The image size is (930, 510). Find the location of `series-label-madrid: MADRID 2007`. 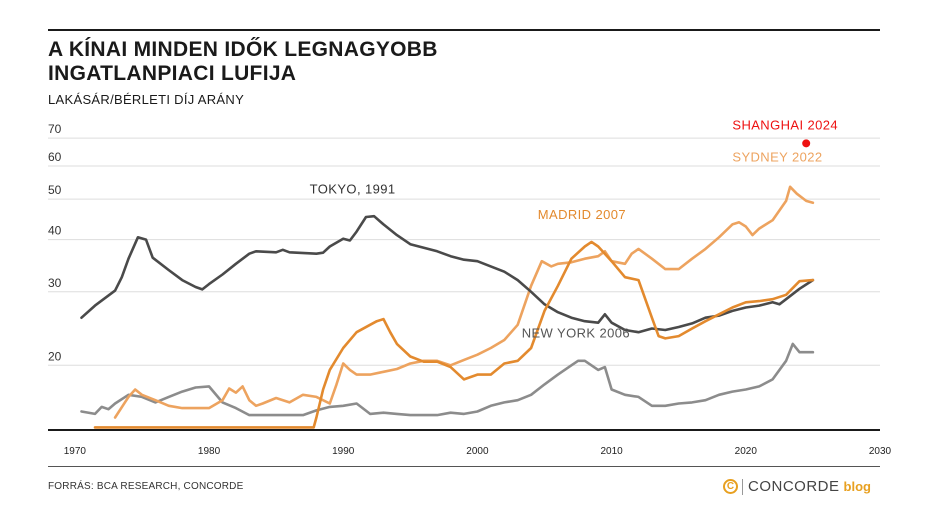

series-label-madrid: MADRID 2007 is located at coordinates (582, 214).